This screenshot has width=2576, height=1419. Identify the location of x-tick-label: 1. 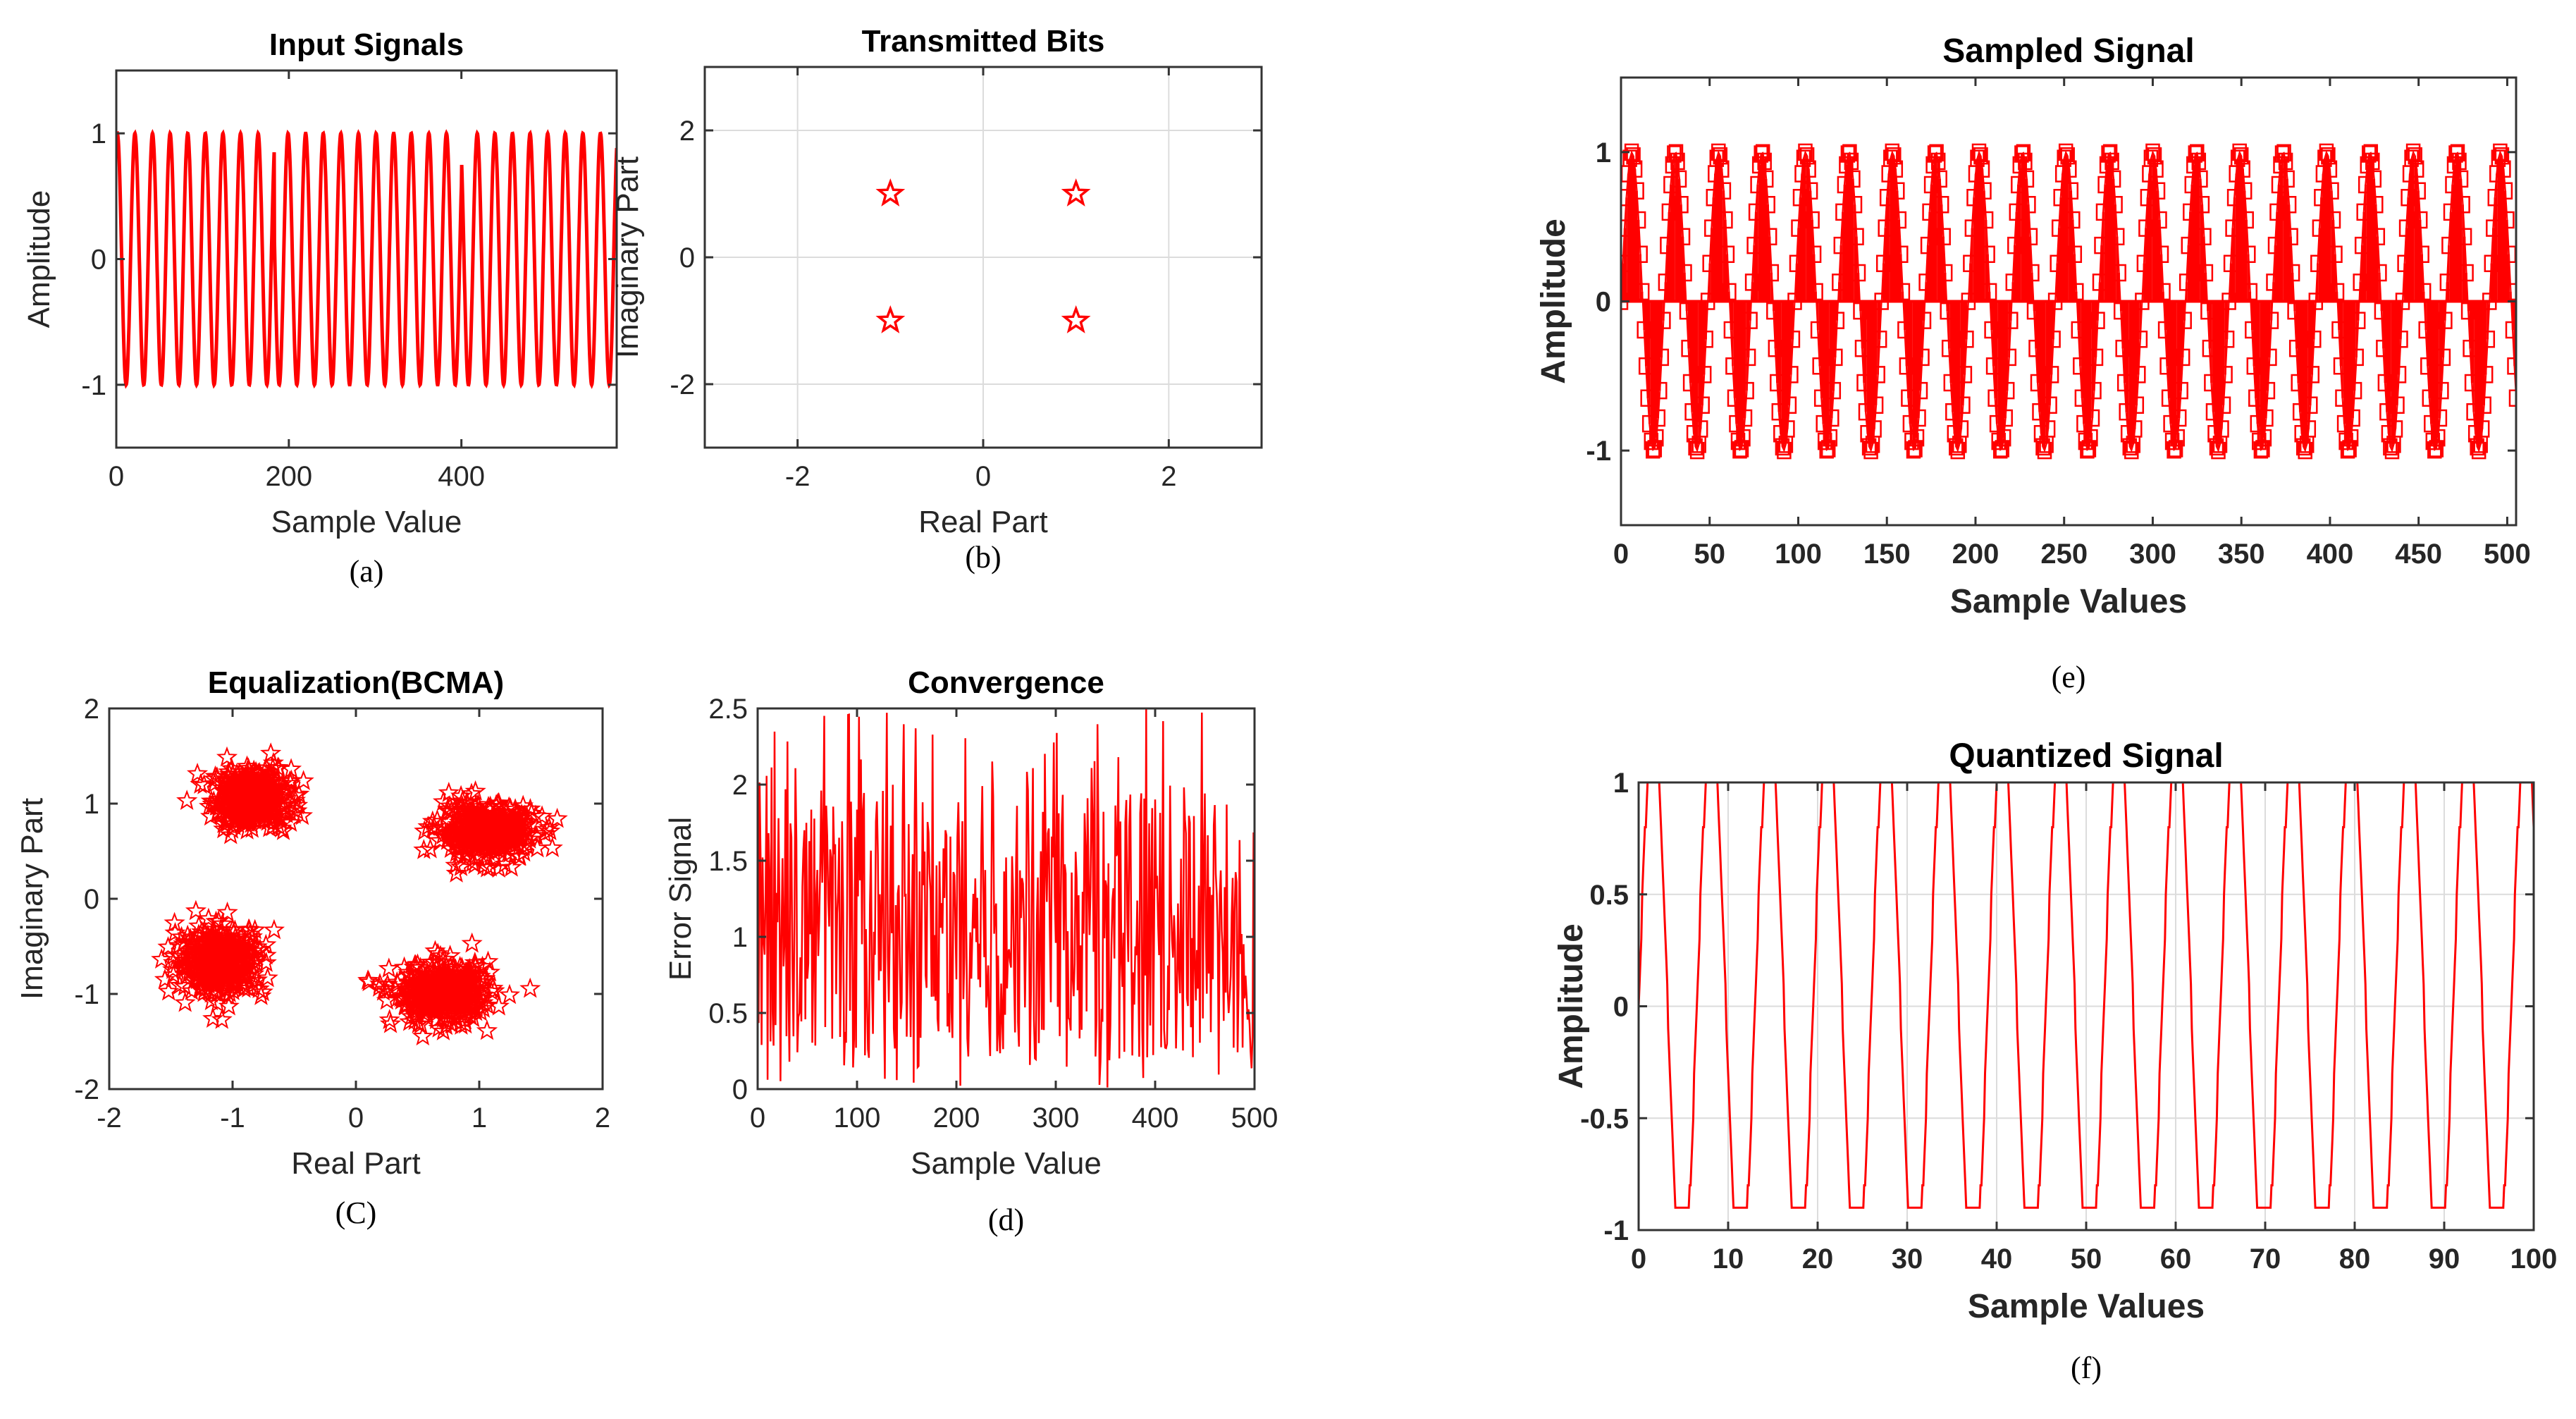
(479, 1118).